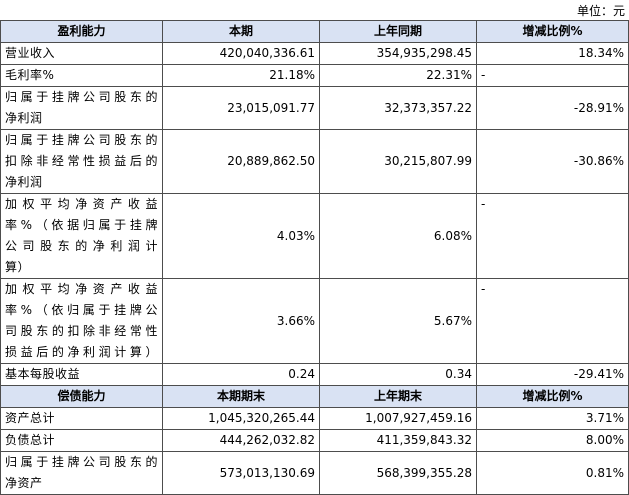 The height and width of the screenshot is (495, 629). I want to click on header-profitability: 盈利能力, so click(81, 31).